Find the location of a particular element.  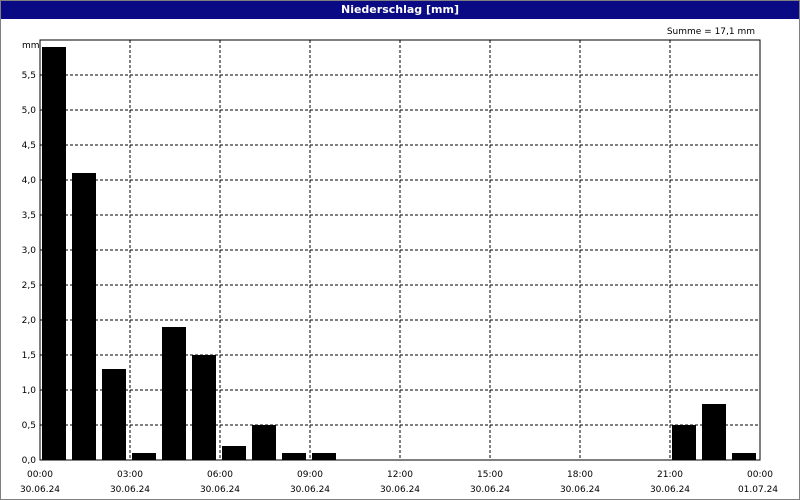

x-tick-date: 01.07.24 is located at coordinates (758, 490).